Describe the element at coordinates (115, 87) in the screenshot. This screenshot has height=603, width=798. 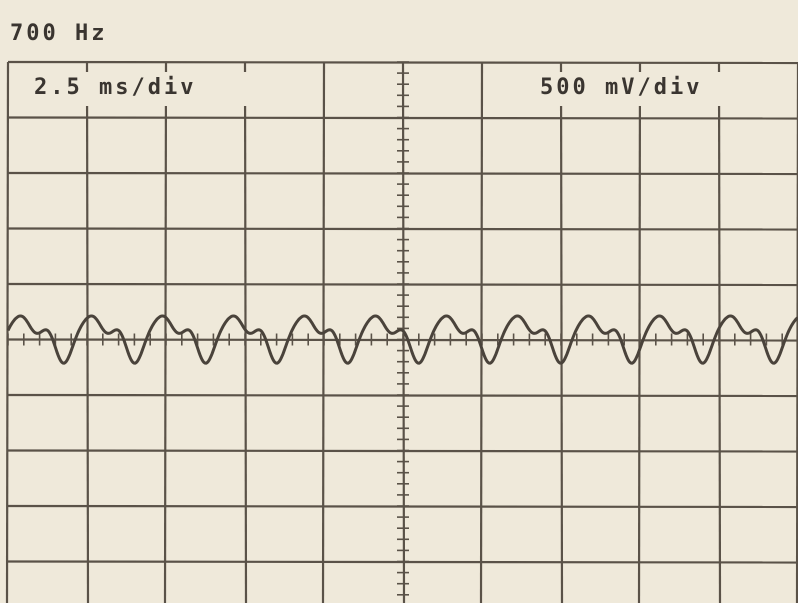
I see `timebase-label: 2.5 ms/div` at that location.